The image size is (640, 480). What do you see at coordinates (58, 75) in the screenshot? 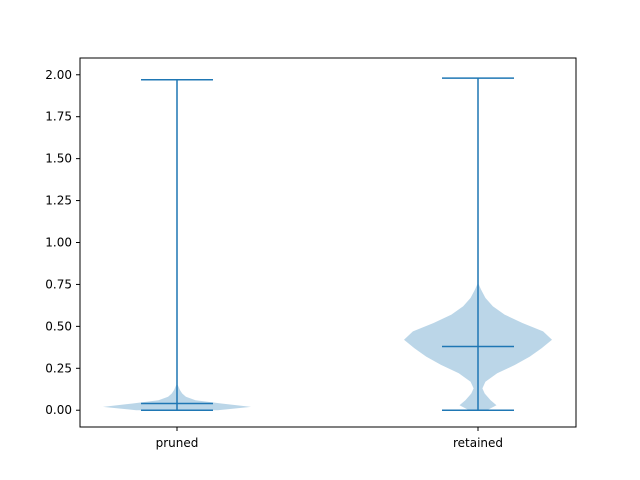
I see `y-tick-label: 2.00` at bounding box center [58, 75].